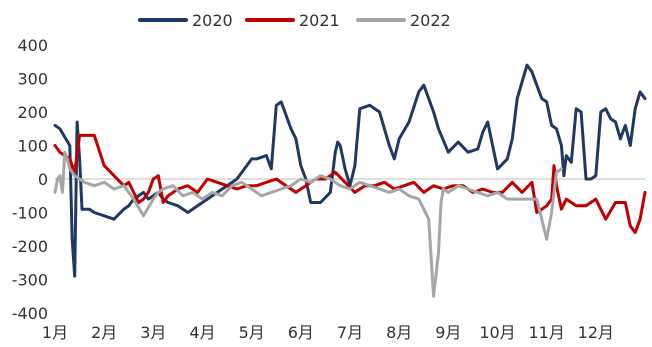 The image size is (652, 347). What do you see at coordinates (104, 332) in the screenshot?
I see `x-tick-label: 2月` at bounding box center [104, 332].